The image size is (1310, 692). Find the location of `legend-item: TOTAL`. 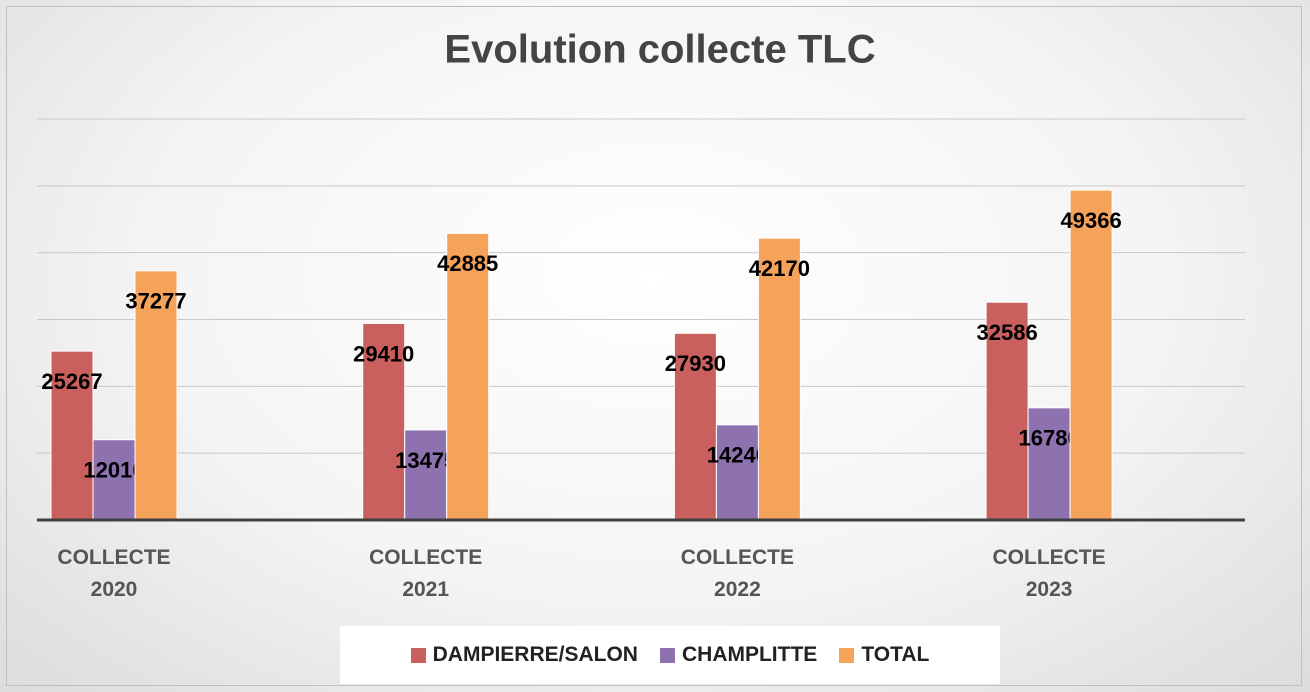

legend-item: TOTAL is located at coordinates (884, 655).